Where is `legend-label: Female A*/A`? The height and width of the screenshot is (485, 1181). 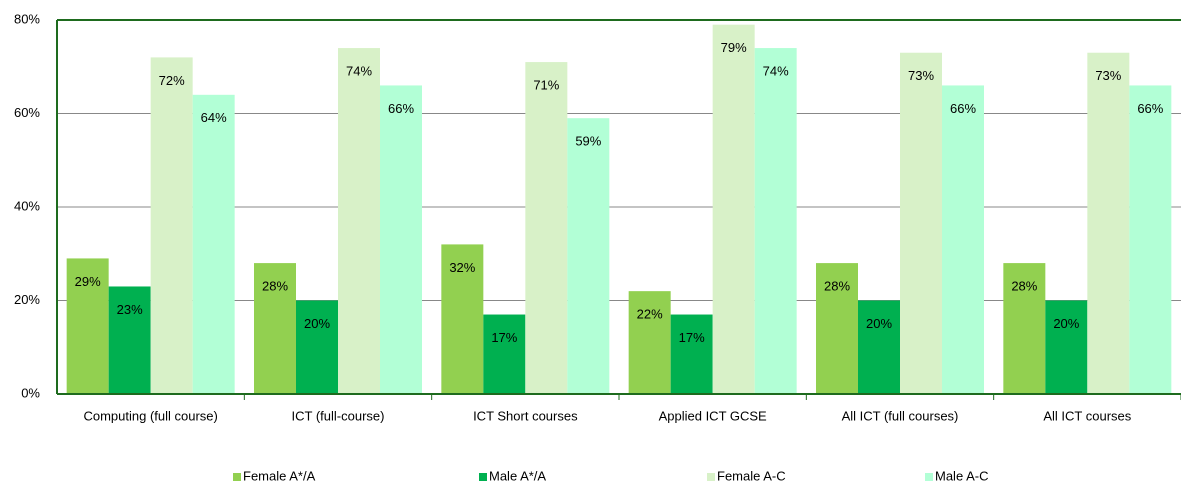 legend-label: Female A*/A is located at coordinates (279, 475).